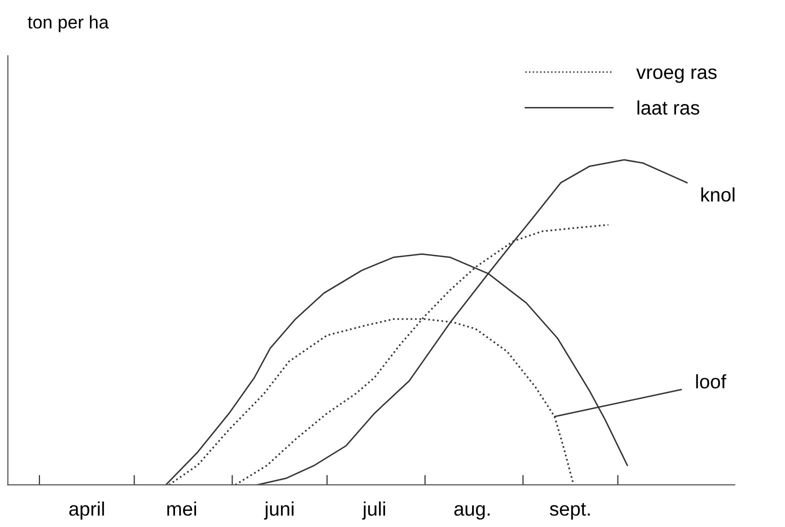 This screenshot has height=527, width=785. Describe the element at coordinates (717, 194) in the screenshot. I see `annotation: knol` at that location.